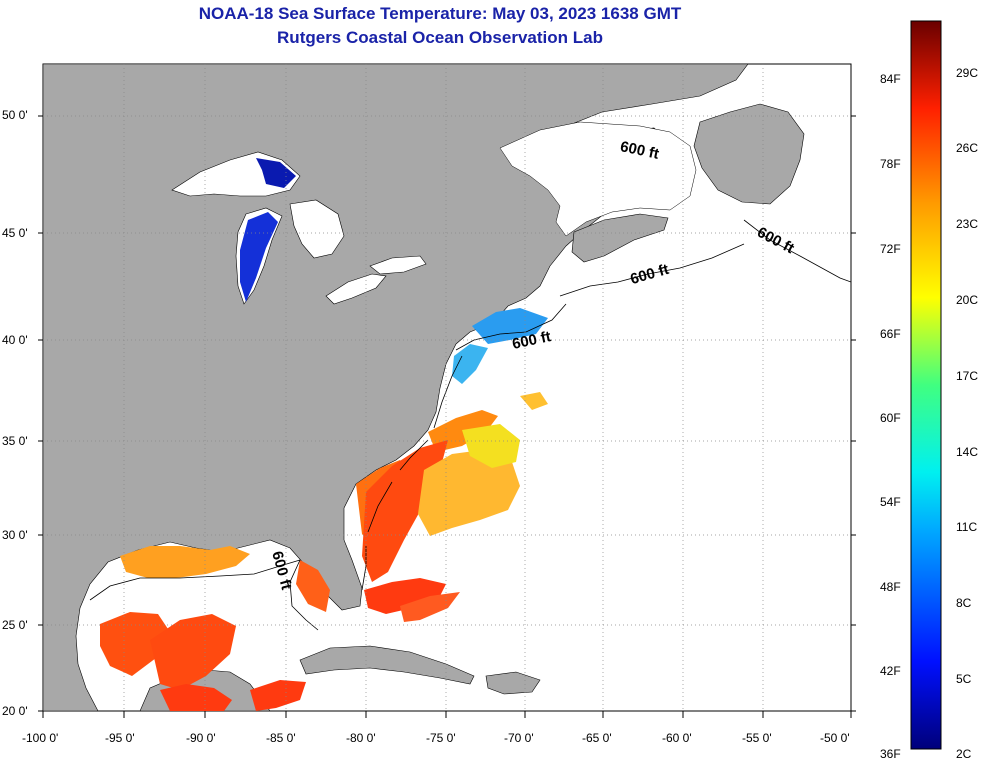  I want to click on map-subtitle: Rutgers Coastal Ocean Observation Lab, so click(440, 37).